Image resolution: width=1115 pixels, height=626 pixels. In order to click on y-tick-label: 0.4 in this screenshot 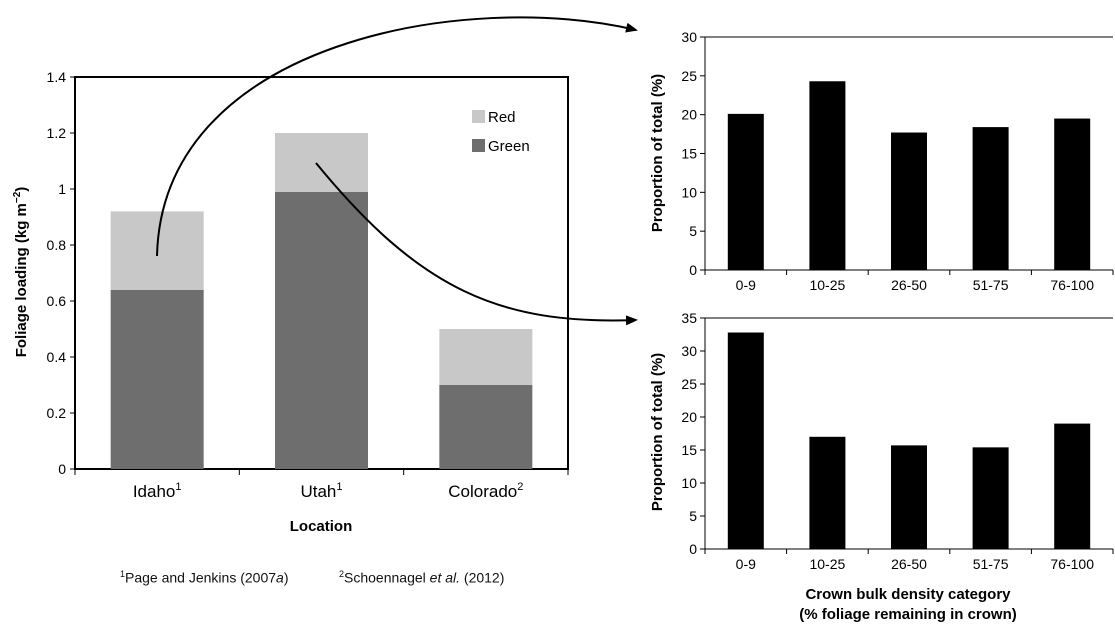, I will do `click(57, 357)`.